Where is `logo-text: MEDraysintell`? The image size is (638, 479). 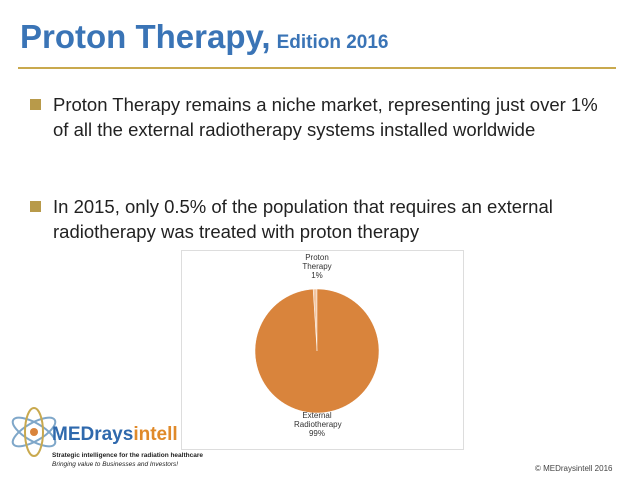
logo-text: MEDraysintell is located at coordinates (115, 435).